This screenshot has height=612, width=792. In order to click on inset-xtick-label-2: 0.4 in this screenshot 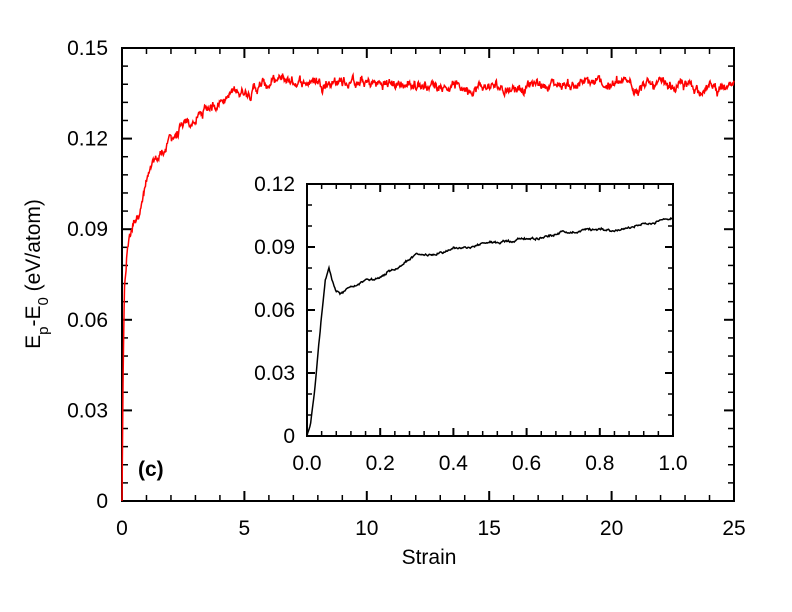, I will do `click(454, 463)`.